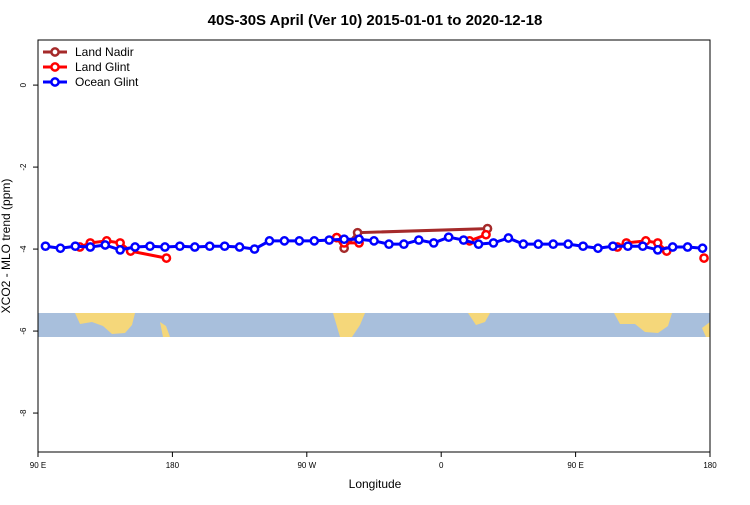 Image resolution: width=750 pixels, height=505 pixels. Describe the element at coordinates (23, 167) in the screenshot. I see `y-tick-label: -2` at that location.